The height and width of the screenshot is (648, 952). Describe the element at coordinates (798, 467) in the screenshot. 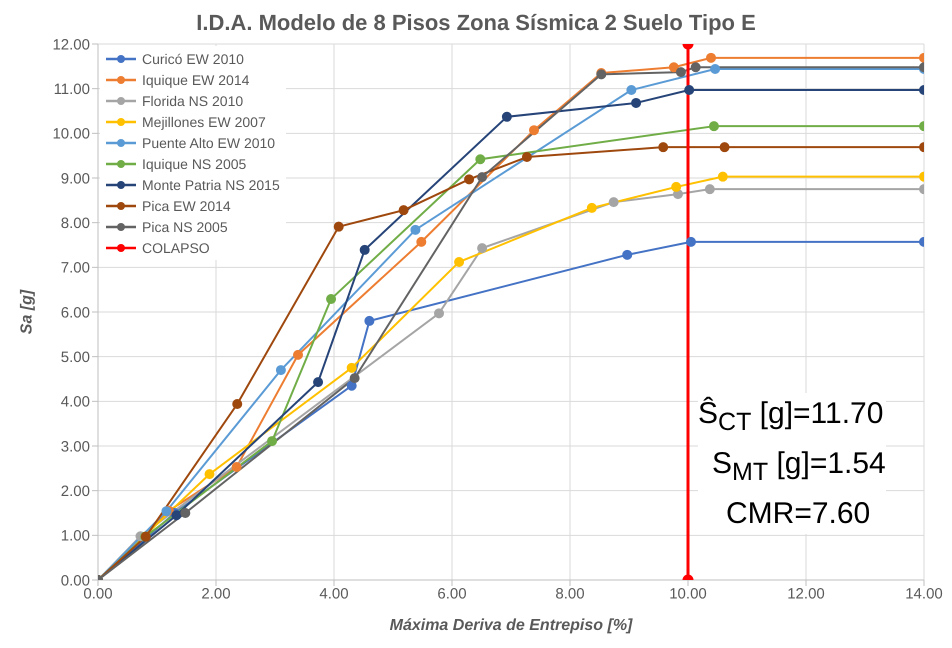

I see `annotation: S$_{MT}$ [g]=1.54` at that location.